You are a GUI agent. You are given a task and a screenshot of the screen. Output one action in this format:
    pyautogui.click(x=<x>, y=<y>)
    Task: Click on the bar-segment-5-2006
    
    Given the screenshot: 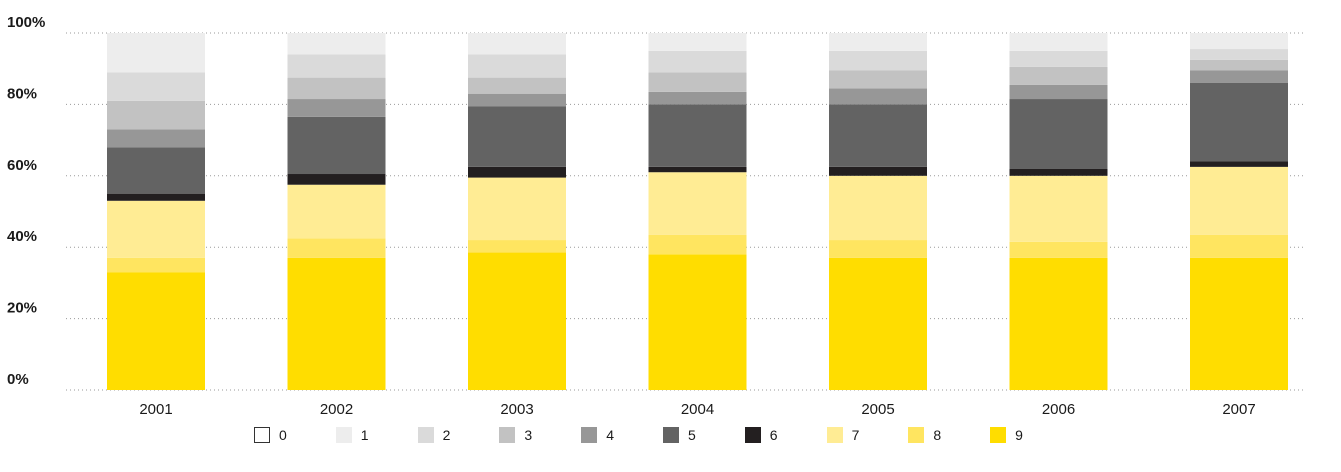 What is the action you would take?
    pyautogui.click(x=1058, y=134)
    